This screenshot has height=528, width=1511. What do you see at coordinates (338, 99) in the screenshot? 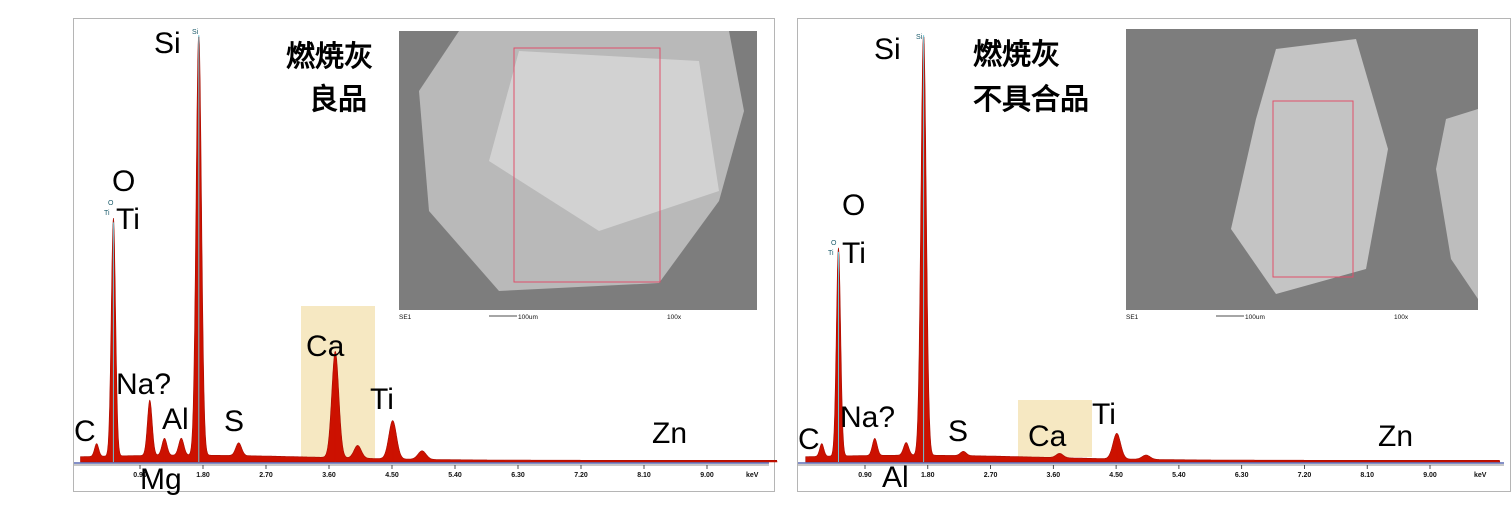
I see `chart-title-line-2: 良品` at bounding box center [338, 99].